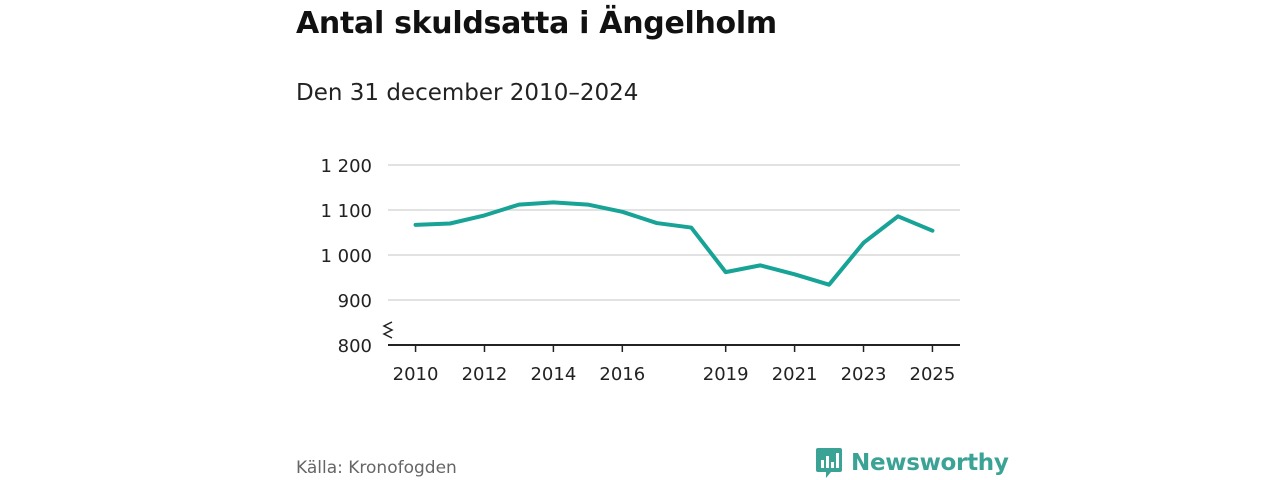 This screenshot has height=480, width=1280. I want to click on y-tick-label: 800, so click(355, 346).